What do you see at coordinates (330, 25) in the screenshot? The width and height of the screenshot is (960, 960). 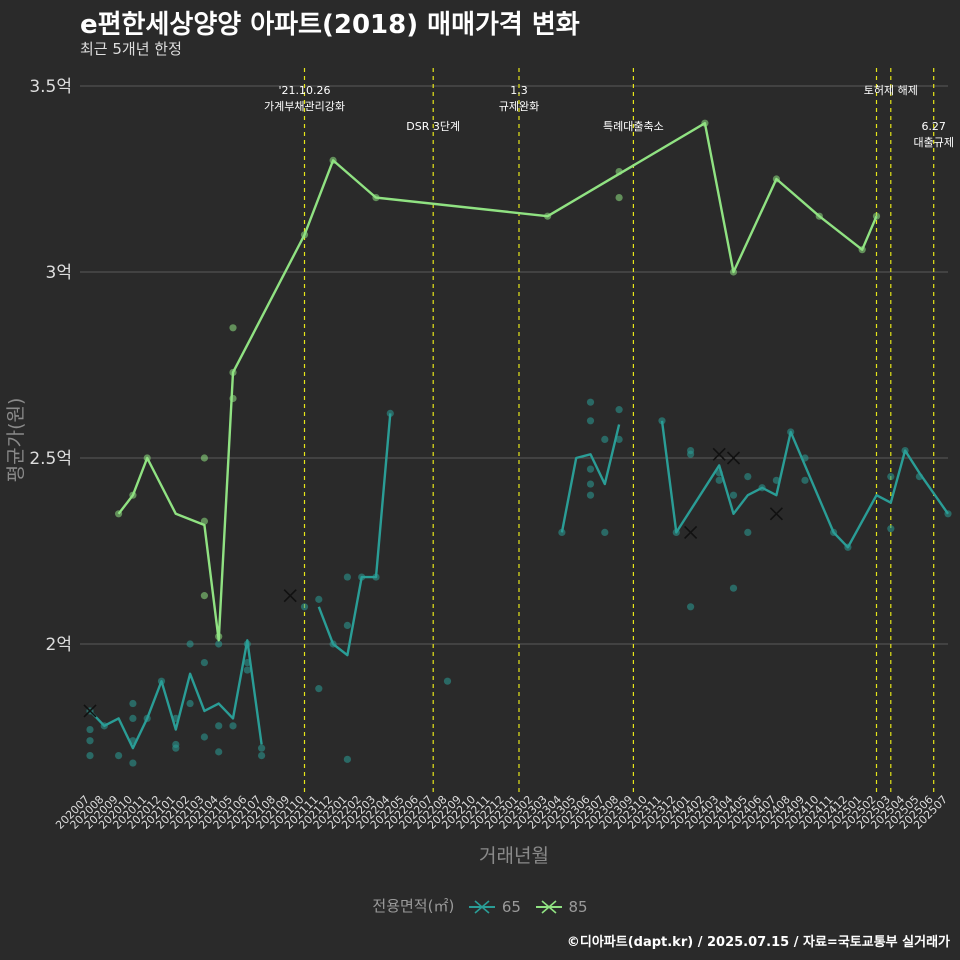 I see `chart-title: e편한세상양양 아파트(2018) 매매가격 변화` at bounding box center [330, 25].